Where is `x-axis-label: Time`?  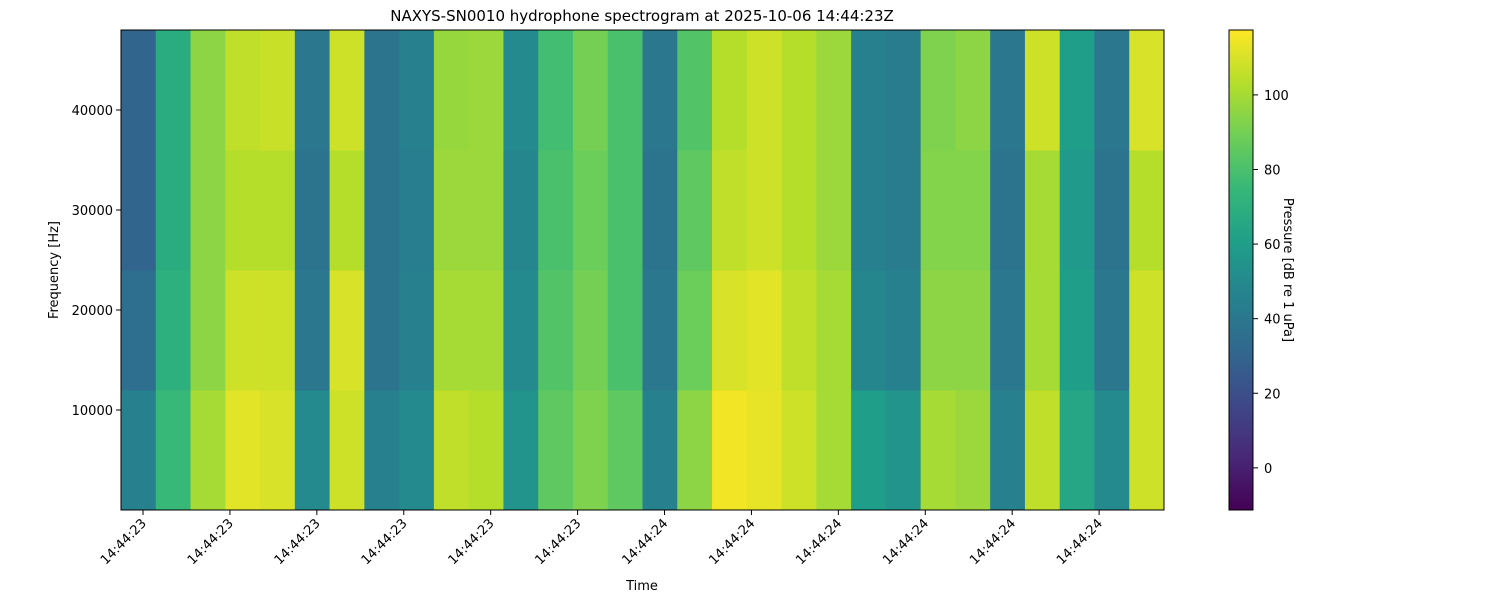 x-axis-label: Time is located at coordinates (641, 586).